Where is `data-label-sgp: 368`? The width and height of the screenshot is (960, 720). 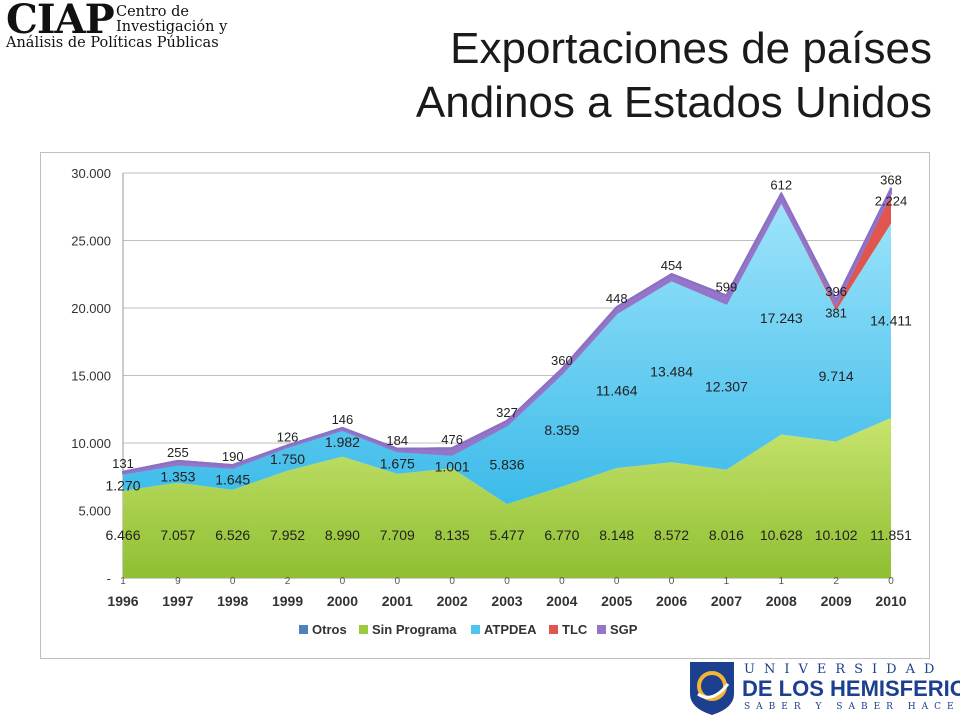 data-label-sgp: 368 is located at coordinates (891, 179).